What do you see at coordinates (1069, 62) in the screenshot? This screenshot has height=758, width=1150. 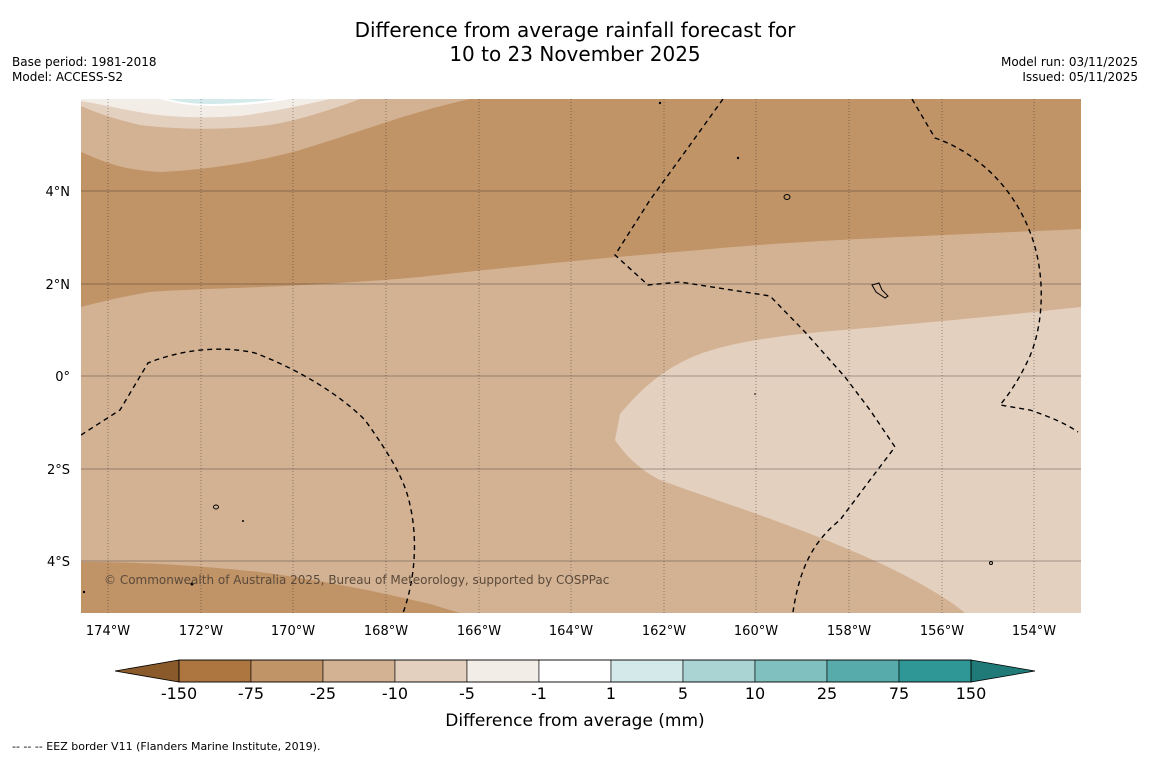 I see `model-run: Model run: 03/11/2025` at bounding box center [1069, 62].